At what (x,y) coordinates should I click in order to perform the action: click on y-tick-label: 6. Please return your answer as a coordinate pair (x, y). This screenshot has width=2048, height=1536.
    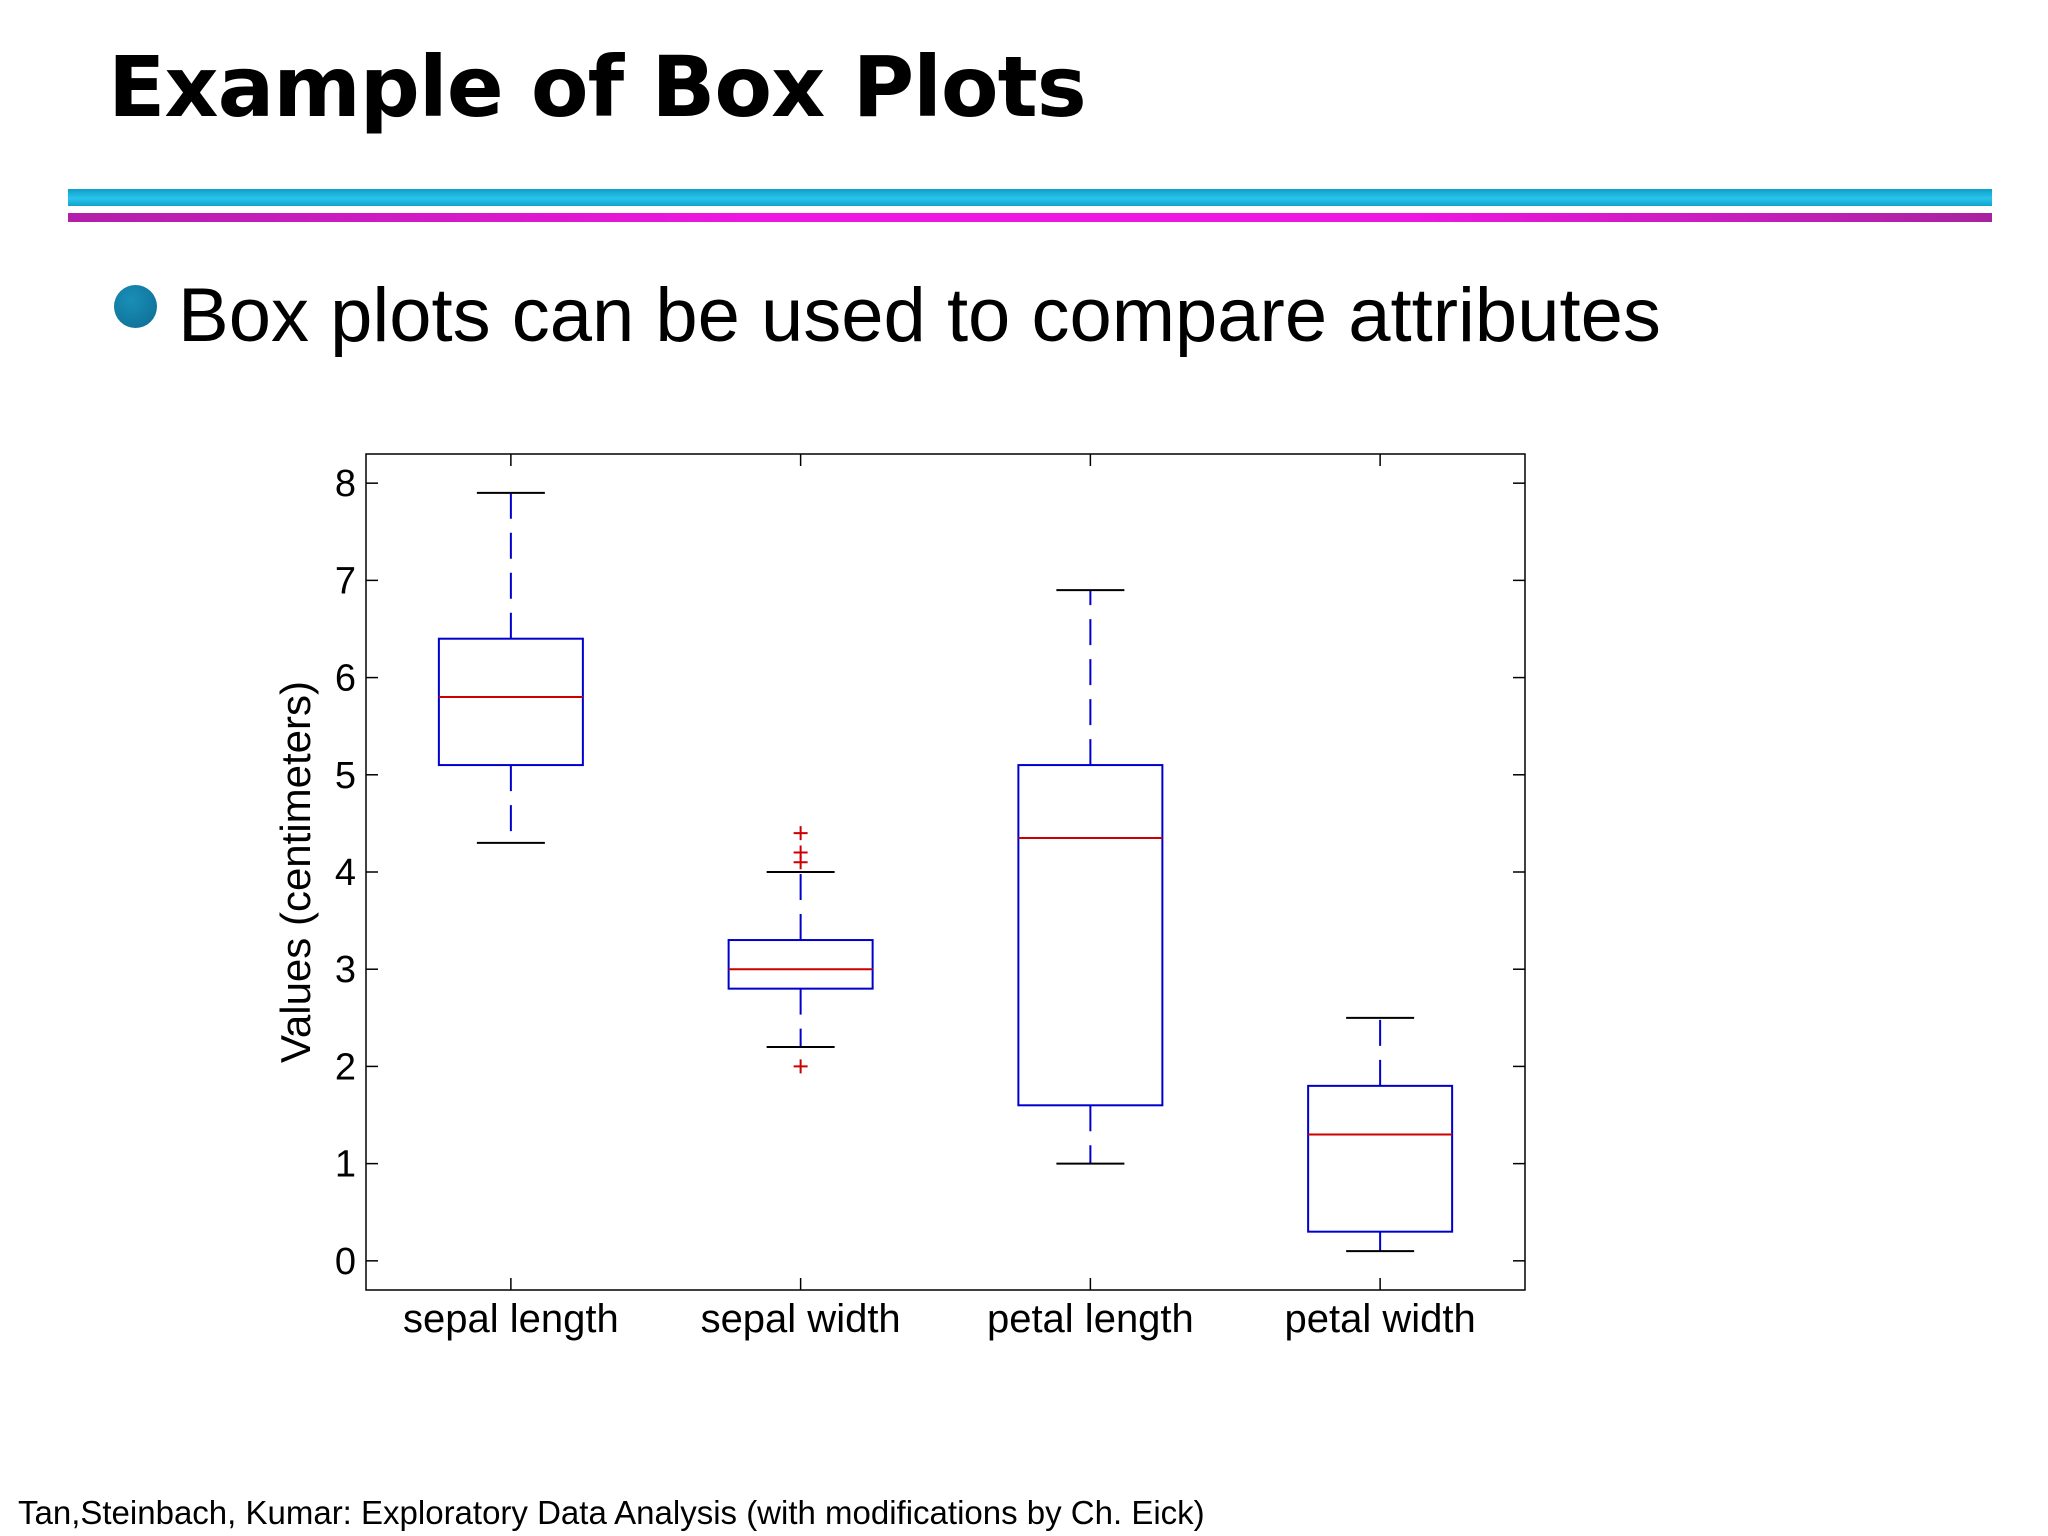
    Looking at the image, I should click on (345, 679).